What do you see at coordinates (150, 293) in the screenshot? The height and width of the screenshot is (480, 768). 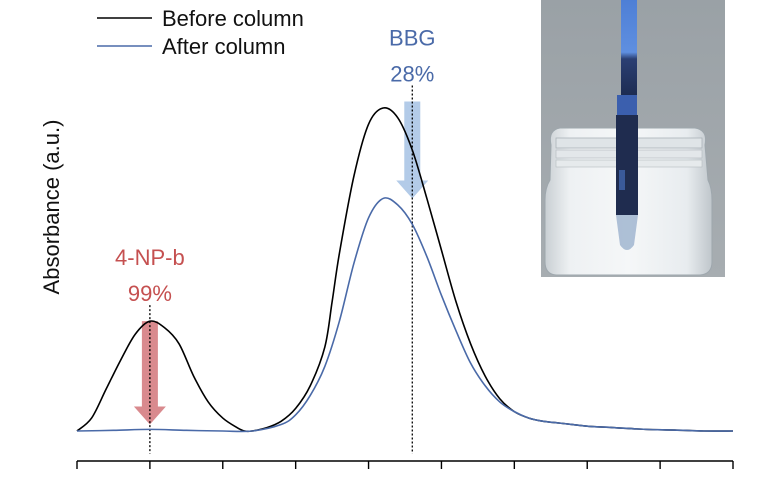 I see `marker-percent: 99%` at bounding box center [150, 293].